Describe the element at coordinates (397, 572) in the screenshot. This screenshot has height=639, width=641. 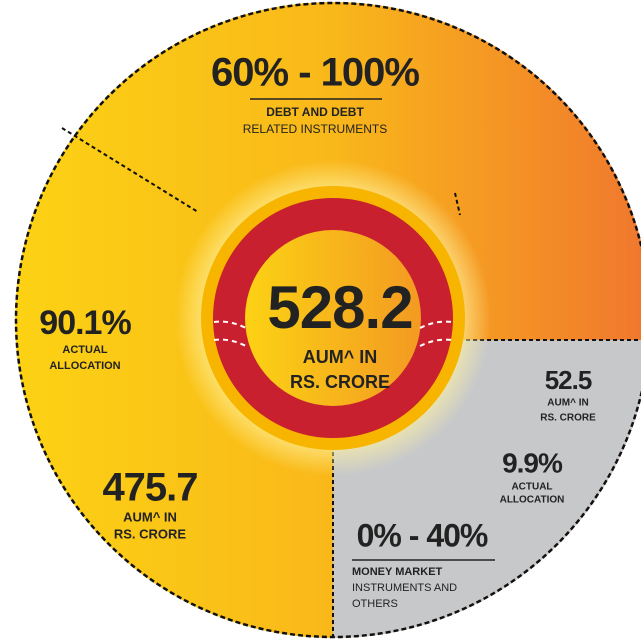
I see `segment-name: MONEY MARKET` at that location.